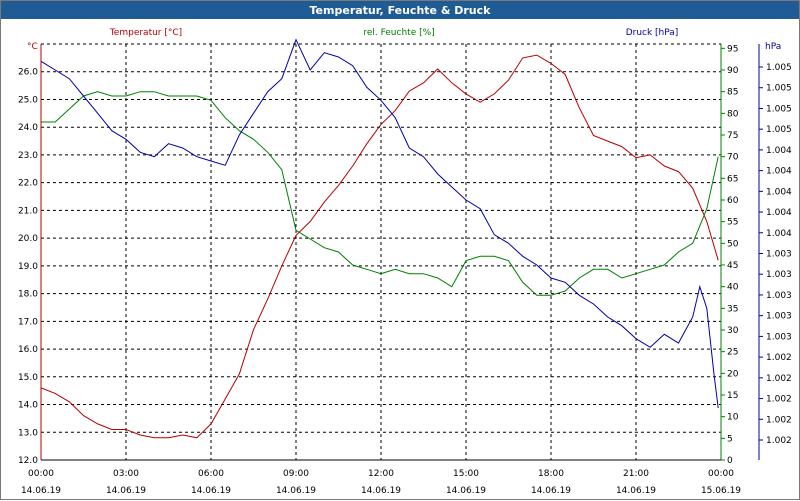 The height and width of the screenshot is (501, 800). I want to click on right-1-tick-label: 35, so click(732, 309).